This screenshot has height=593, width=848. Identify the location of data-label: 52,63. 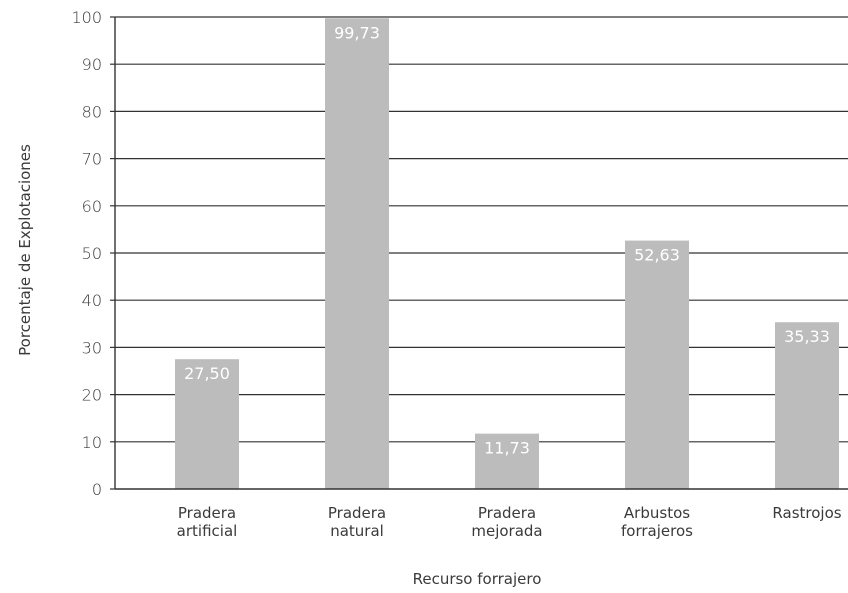
(657, 255).